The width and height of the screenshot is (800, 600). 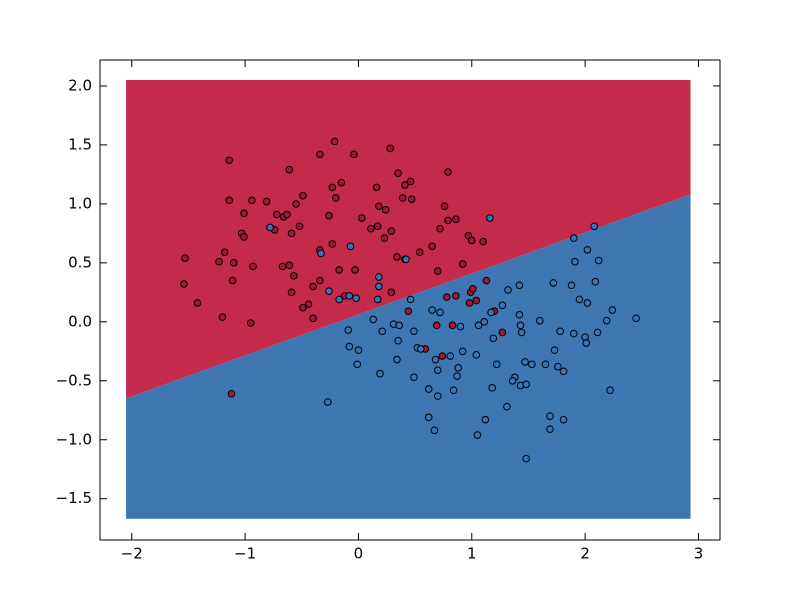 I want to click on x-tick-label: 0, so click(x=359, y=554).